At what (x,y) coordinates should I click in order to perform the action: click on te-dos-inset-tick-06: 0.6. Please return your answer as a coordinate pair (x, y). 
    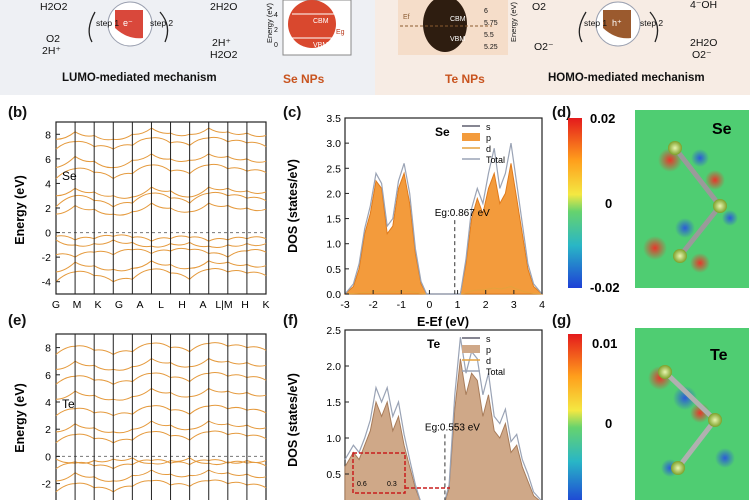
    Looking at the image, I should click on (362, 484).